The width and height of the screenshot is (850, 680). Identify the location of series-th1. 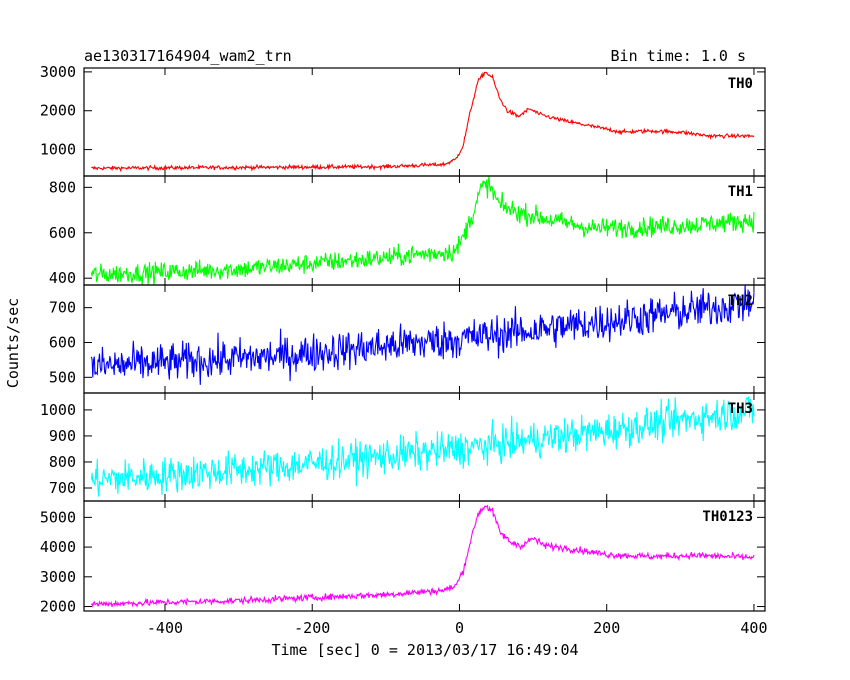
(422, 230).